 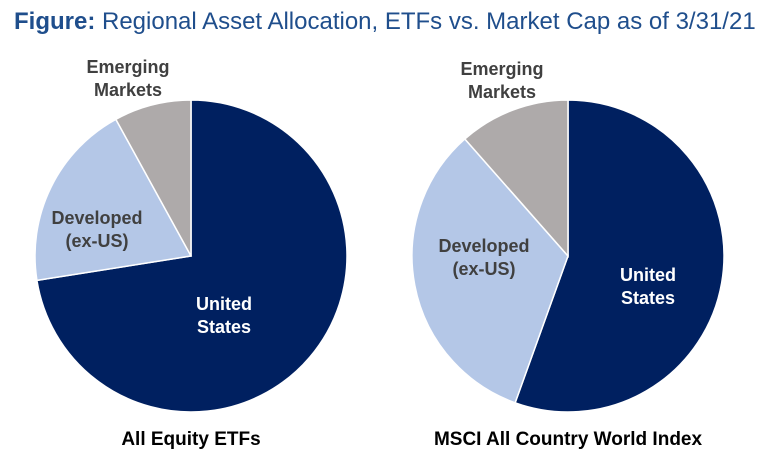 What do you see at coordinates (55, 21) in the screenshot?
I see `figure-prefix: Figure:` at bounding box center [55, 21].